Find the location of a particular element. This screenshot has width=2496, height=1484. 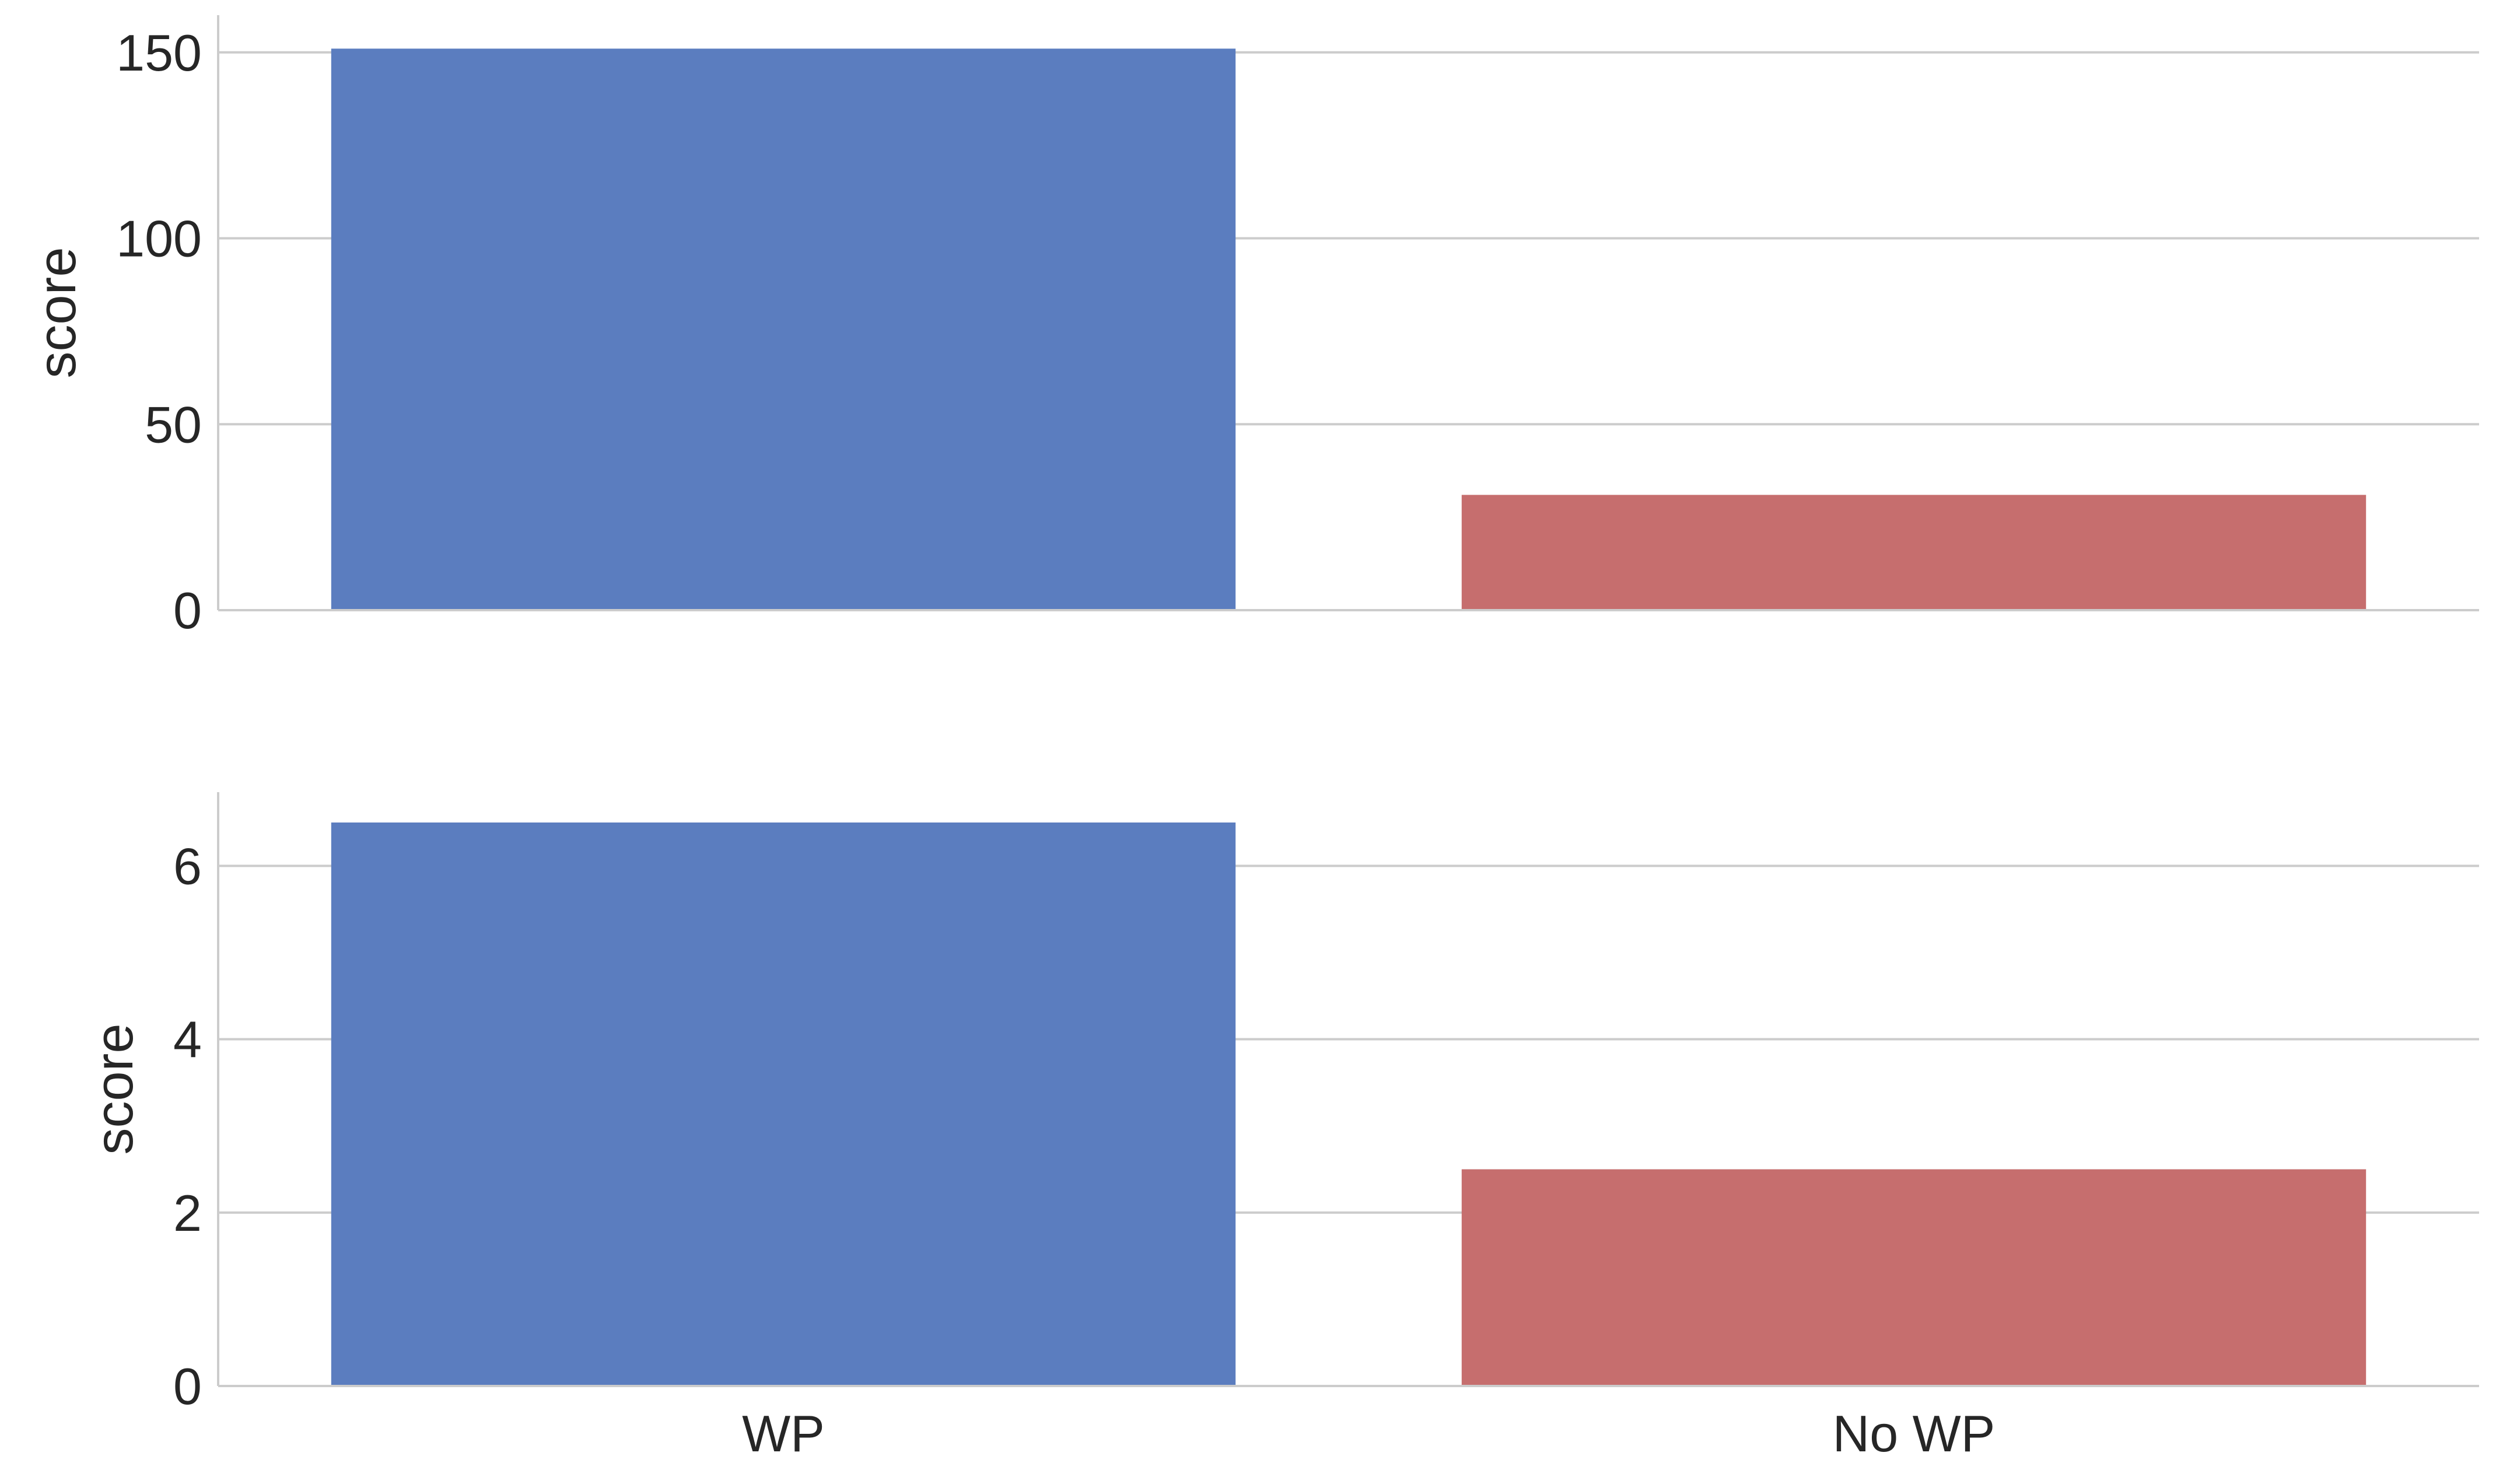

y-tick-label-2: 100 is located at coordinates (159, 239).